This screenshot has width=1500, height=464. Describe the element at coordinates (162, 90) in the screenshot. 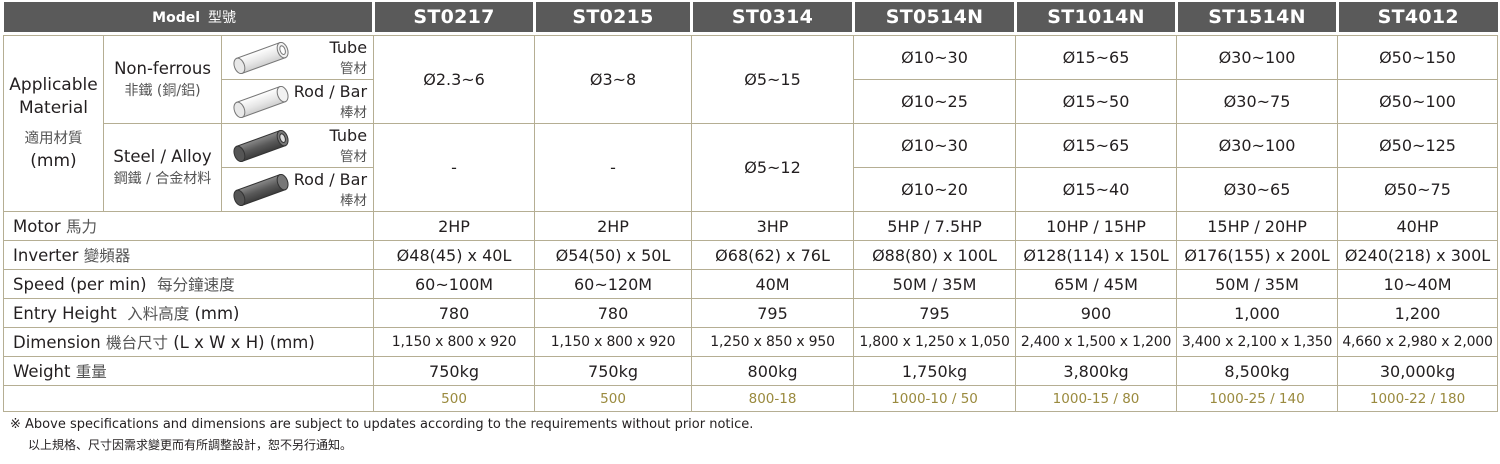

I see `nonferrous-zh: 非鐵 (銅/鋁)` at that location.